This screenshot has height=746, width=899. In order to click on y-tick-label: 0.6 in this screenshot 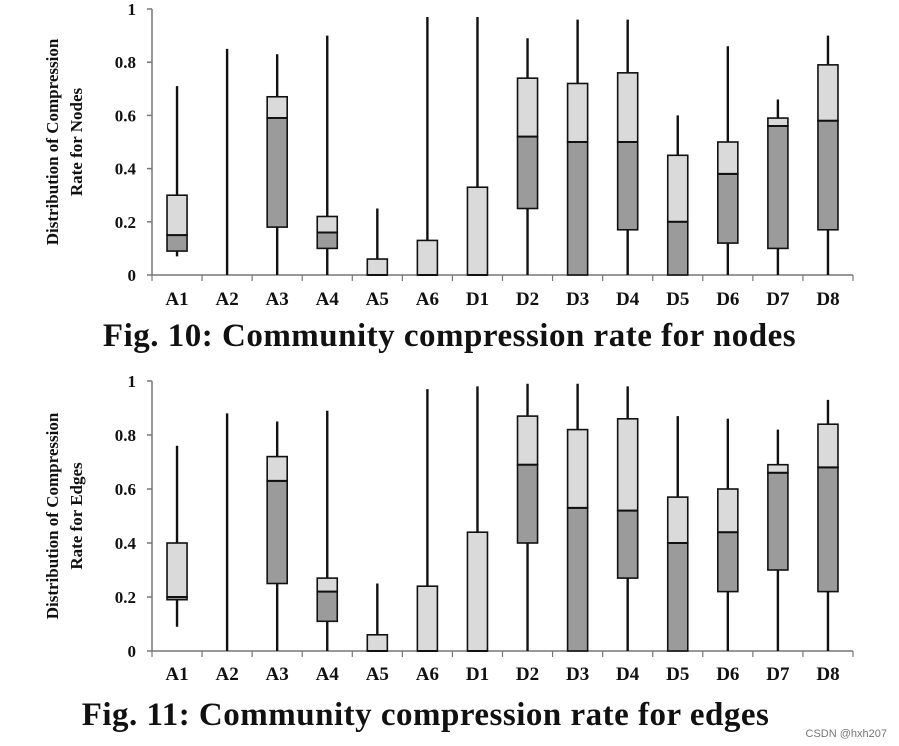, I will do `click(125, 115)`.